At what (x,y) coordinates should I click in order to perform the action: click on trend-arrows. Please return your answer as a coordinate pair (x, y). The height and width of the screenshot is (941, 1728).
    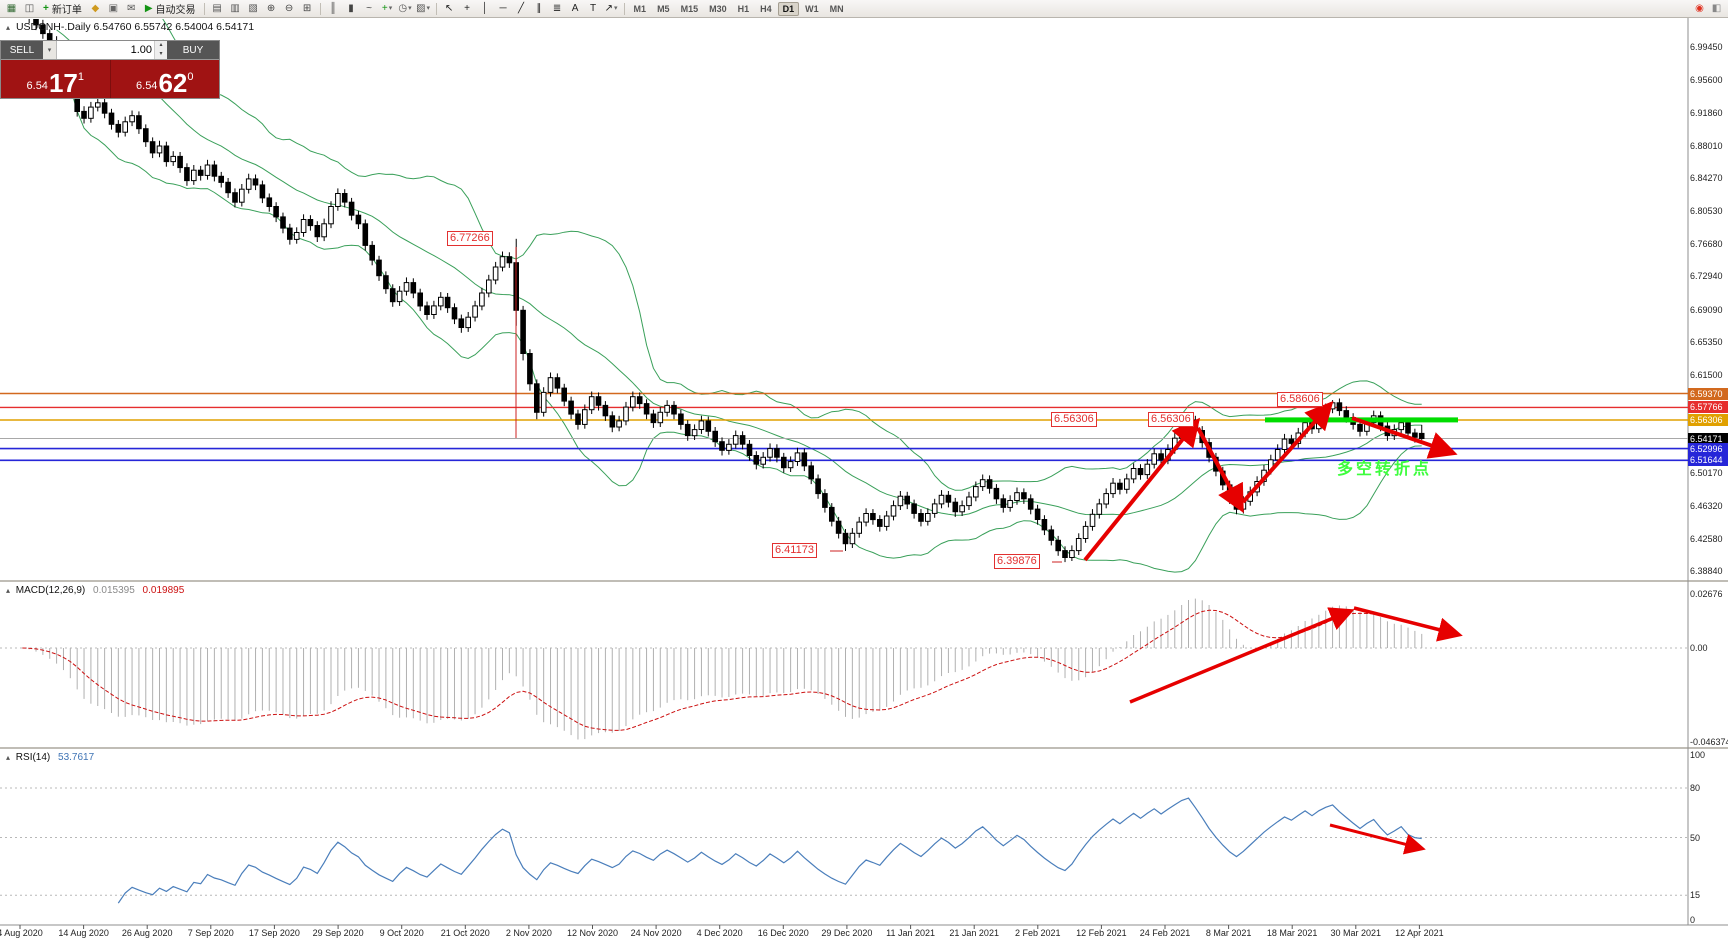
    Looking at the image, I should click on (1270, 481).